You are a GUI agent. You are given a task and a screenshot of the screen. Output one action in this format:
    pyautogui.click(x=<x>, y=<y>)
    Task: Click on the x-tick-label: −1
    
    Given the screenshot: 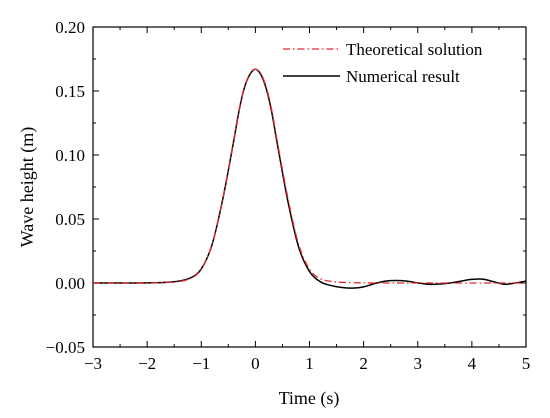 What is the action you would take?
    pyautogui.click(x=201, y=363)
    